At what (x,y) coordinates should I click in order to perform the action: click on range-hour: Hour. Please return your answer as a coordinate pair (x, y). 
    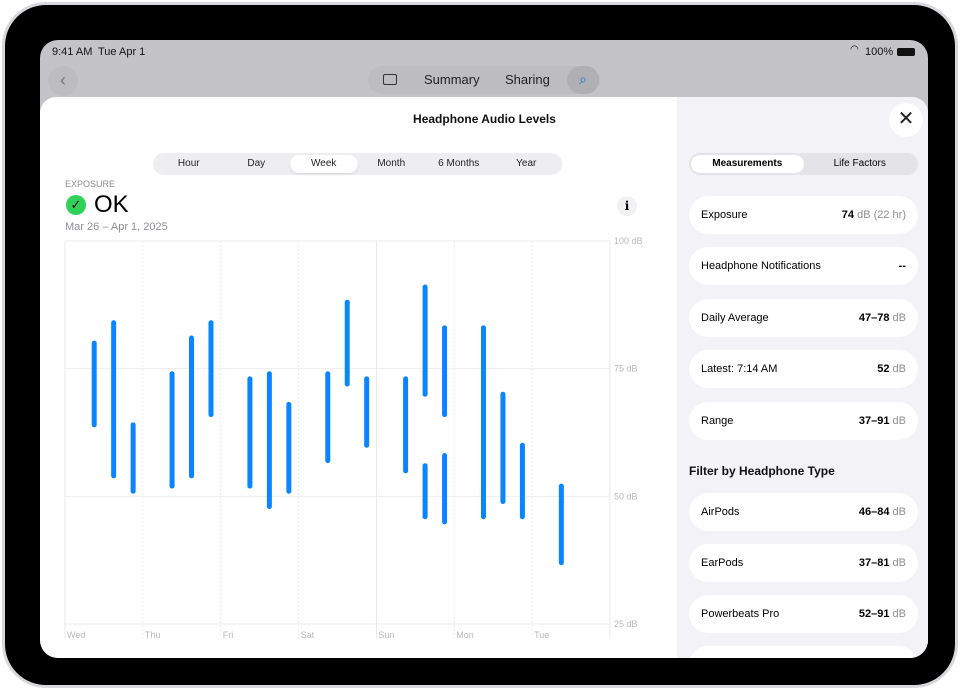
    Looking at the image, I should click on (188, 163).